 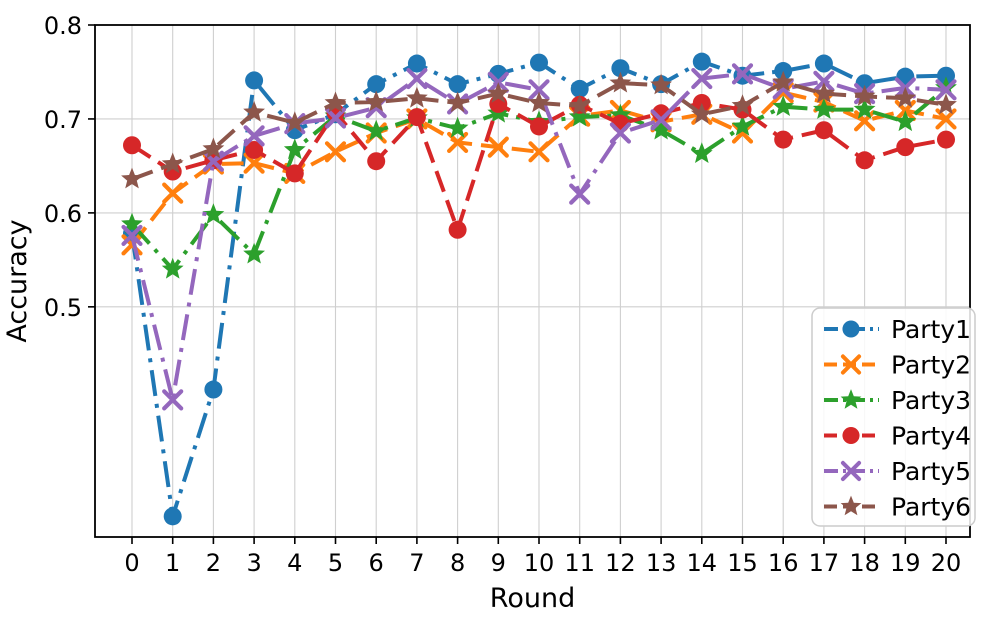 I want to click on y-axis: 0.5 0.6 0.7 0.8, so click(x=69, y=167).